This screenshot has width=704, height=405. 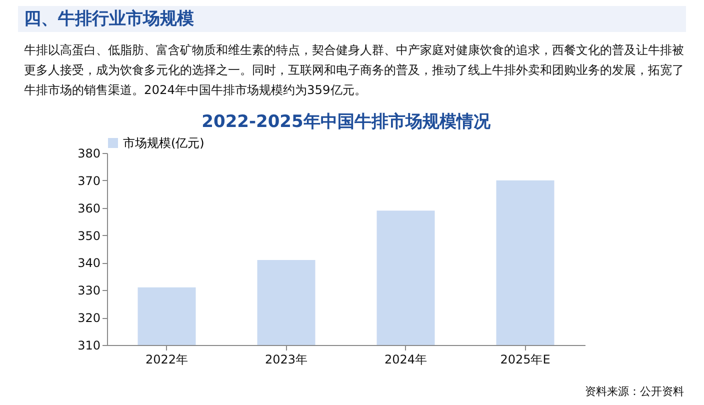 I want to click on text: 资料来源：公开资料, so click(x=634, y=391).